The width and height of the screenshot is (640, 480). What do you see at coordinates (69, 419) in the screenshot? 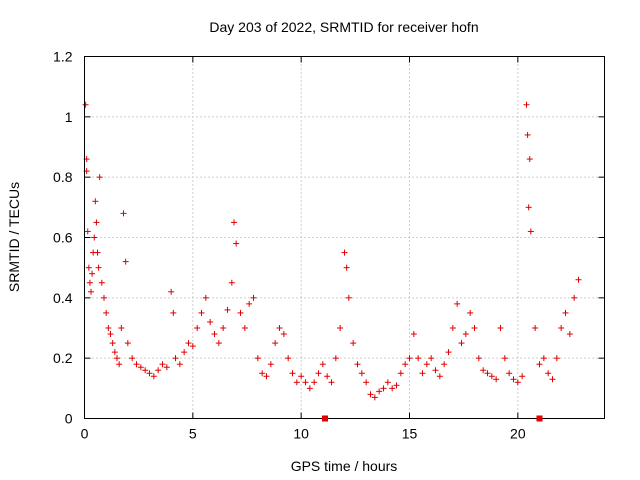
I see `y-tick-label: 0` at bounding box center [69, 419].